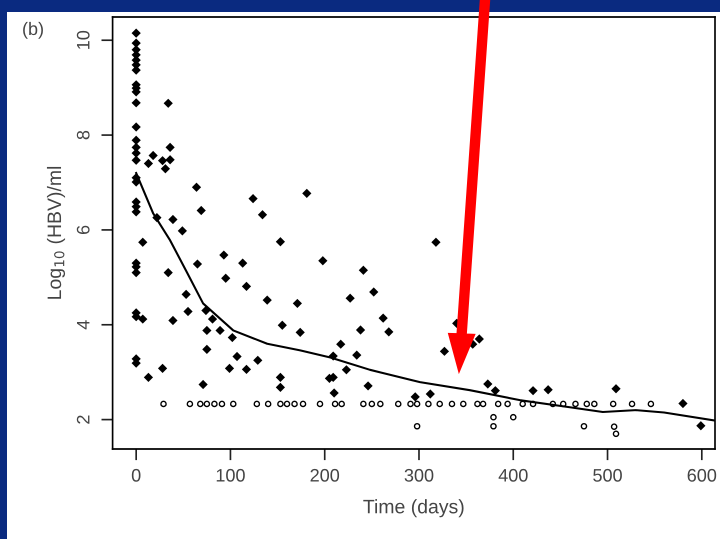 The width and height of the screenshot is (720, 539). Describe the element at coordinates (513, 475) in the screenshot. I see `x-tick-label: 400` at that location.